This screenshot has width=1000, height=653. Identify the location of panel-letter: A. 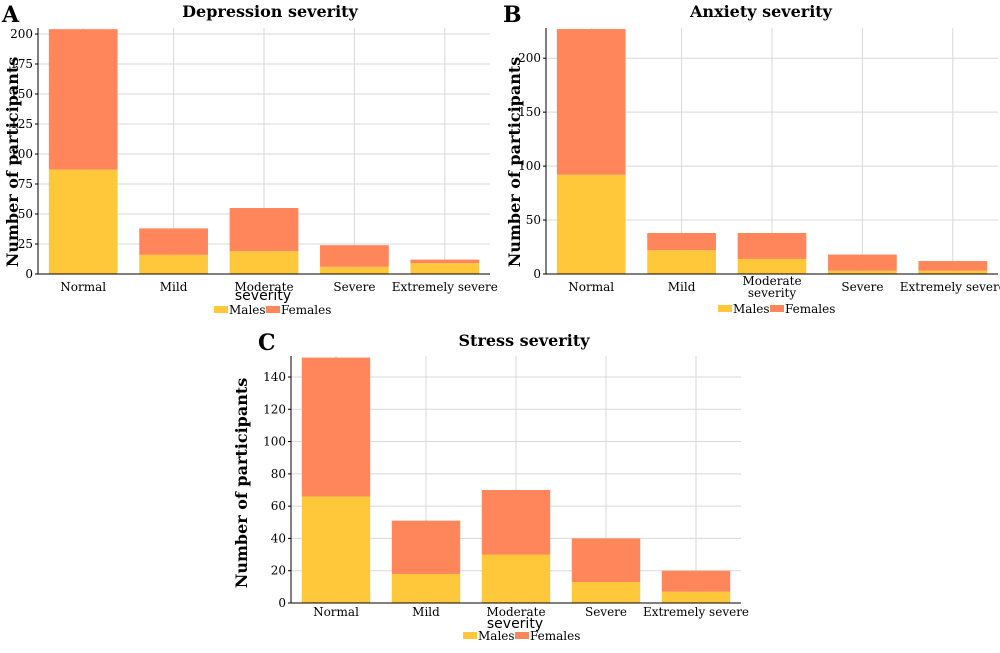
(10, 15).